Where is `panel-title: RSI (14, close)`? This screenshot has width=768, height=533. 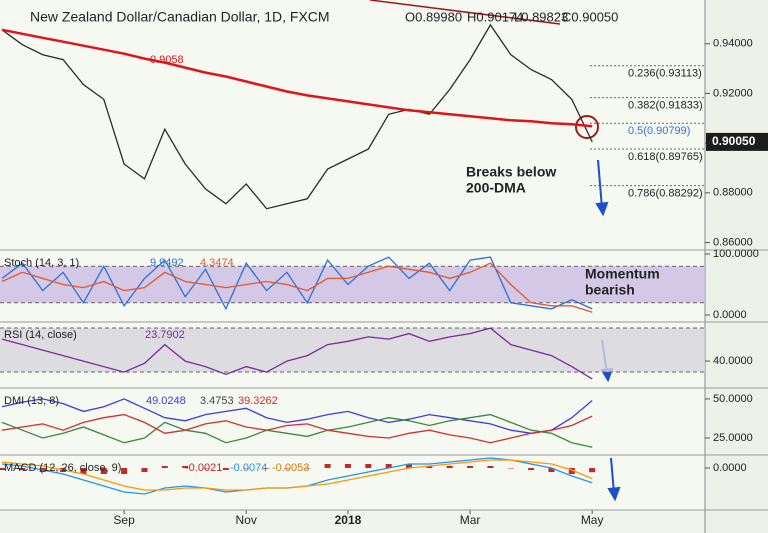
panel-title: RSI (14, close) is located at coordinates (40, 335).